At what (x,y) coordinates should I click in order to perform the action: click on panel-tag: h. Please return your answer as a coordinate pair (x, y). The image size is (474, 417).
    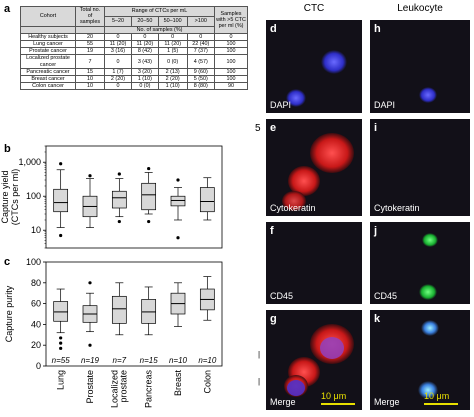
    Looking at the image, I should click on (377, 29).